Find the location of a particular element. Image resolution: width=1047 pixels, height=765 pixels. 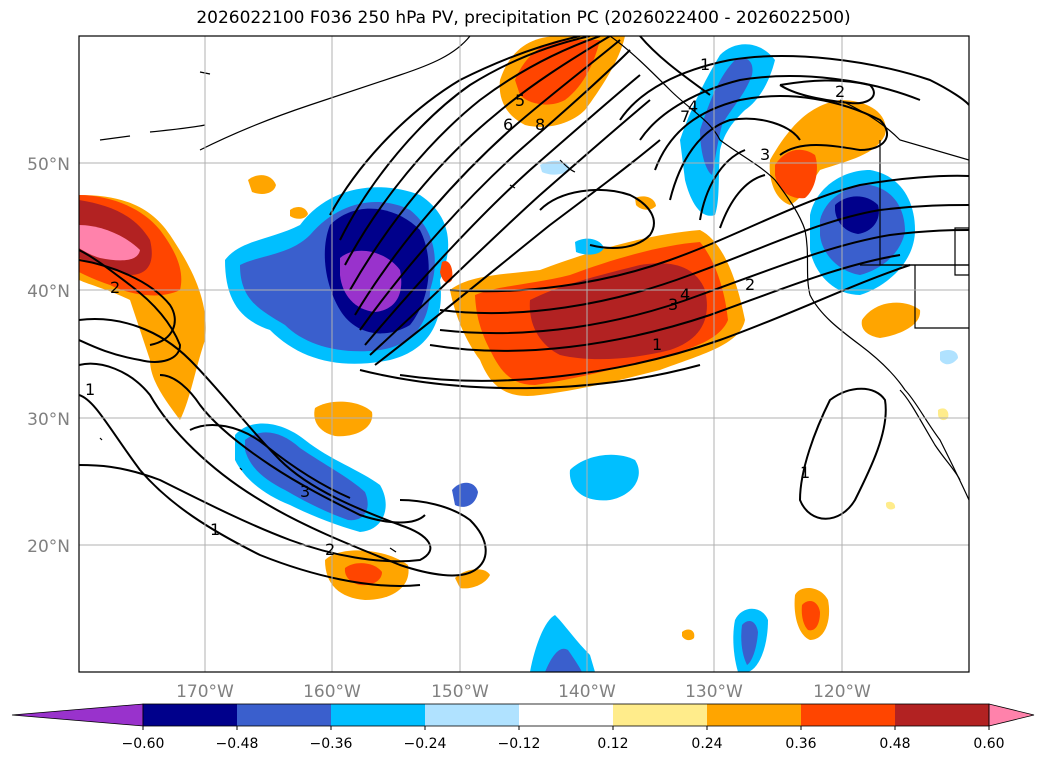

colorbar is located at coordinates (523, 715).